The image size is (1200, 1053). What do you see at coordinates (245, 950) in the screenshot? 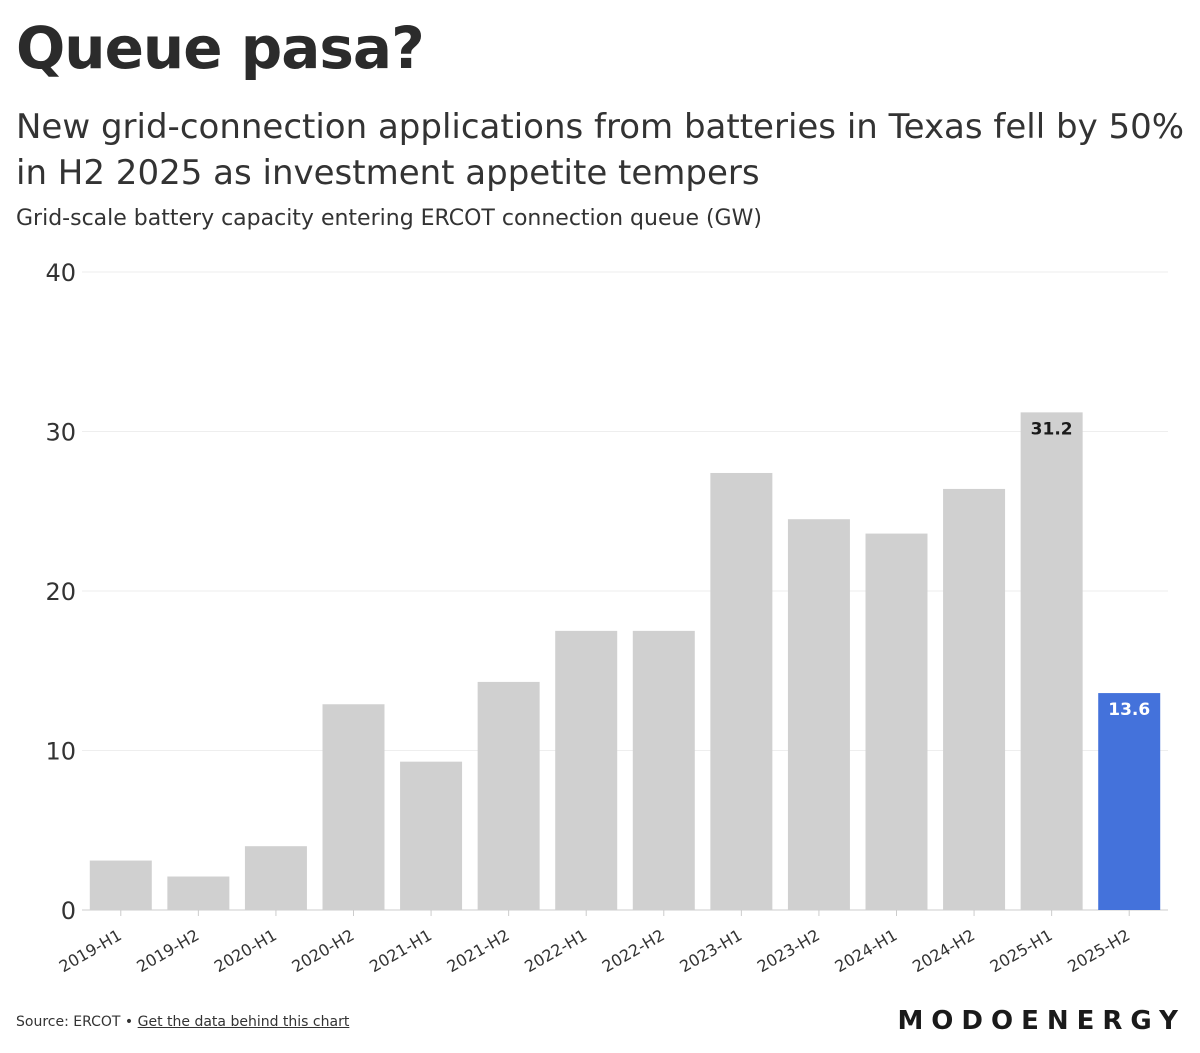
I see `x-tick-label: 2020-H1` at bounding box center [245, 950].